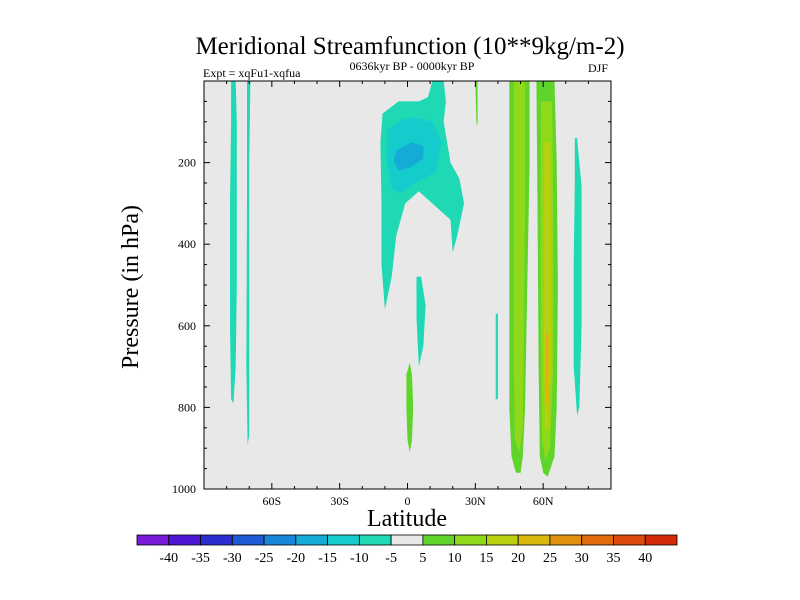  What do you see at coordinates (407, 550) in the screenshot?
I see `colorbar: -40 -35 -30 -25 -20 -15 -10 -5 5 10 15 20 25 30 35 40` at bounding box center [407, 550].